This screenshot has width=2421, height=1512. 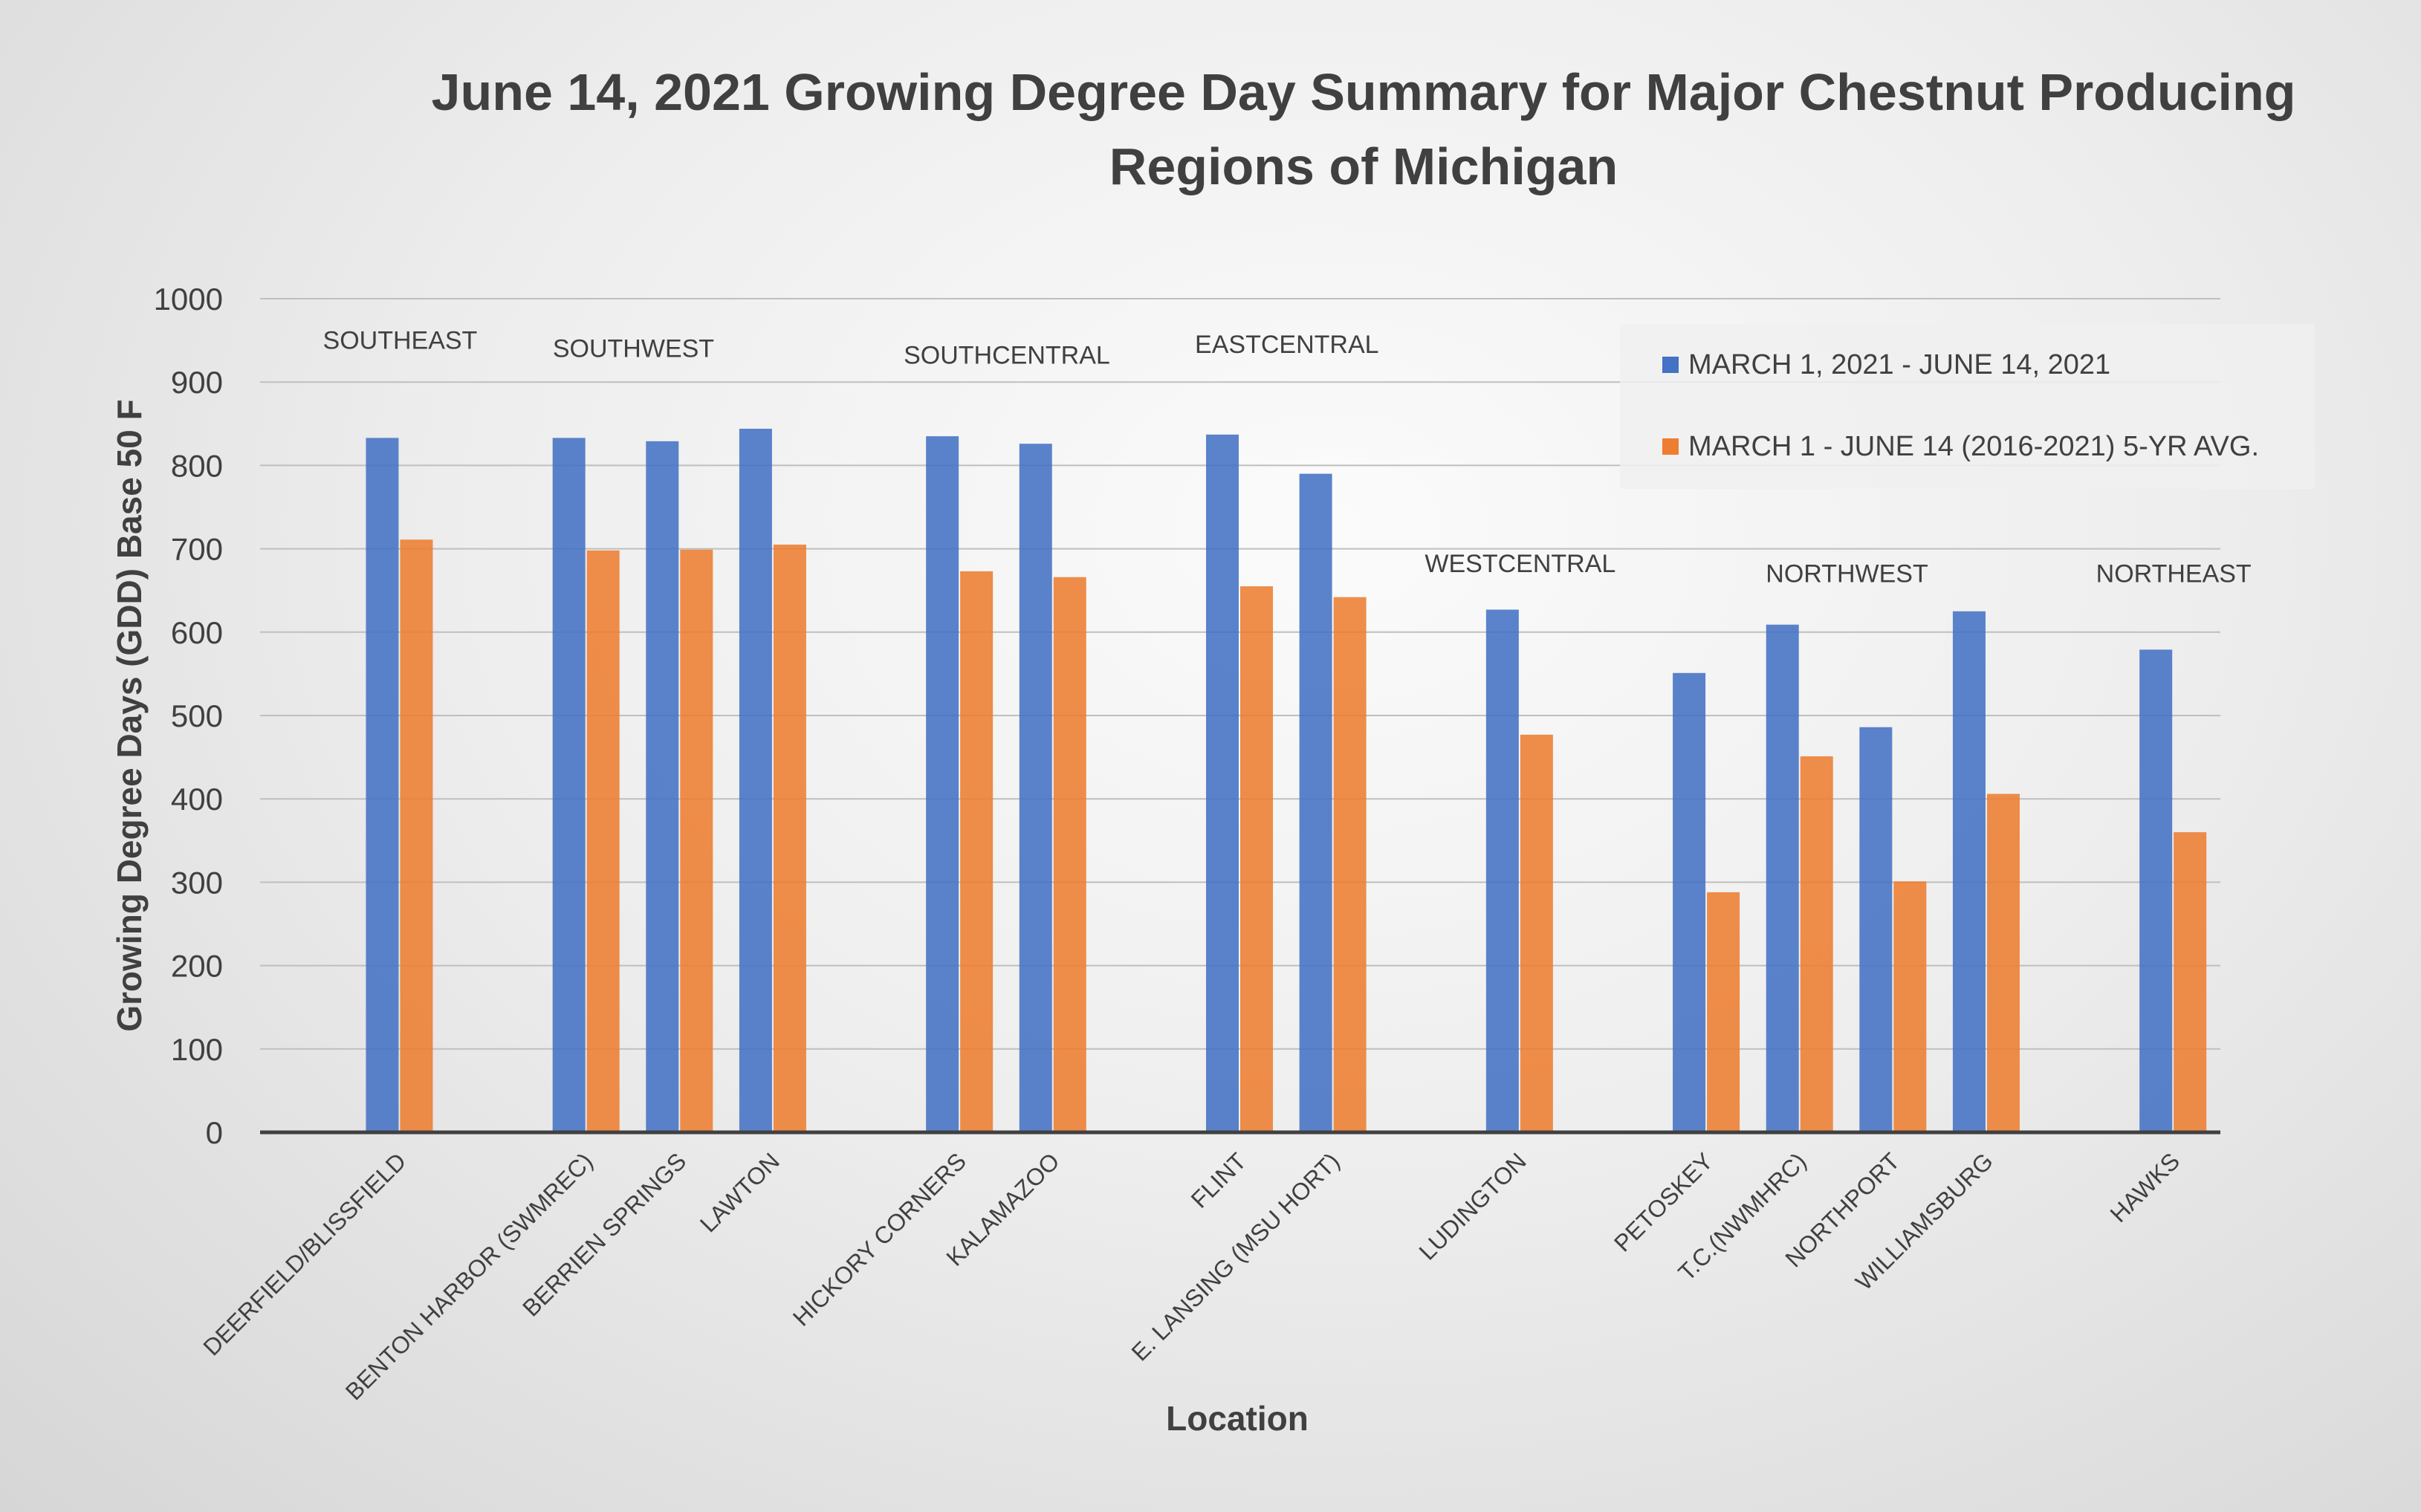 What do you see at coordinates (304, 1253) in the screenshot?
I see `x-category-label: DEERFIELD/BLISSFIELD` at bounding box center [304, 1253].